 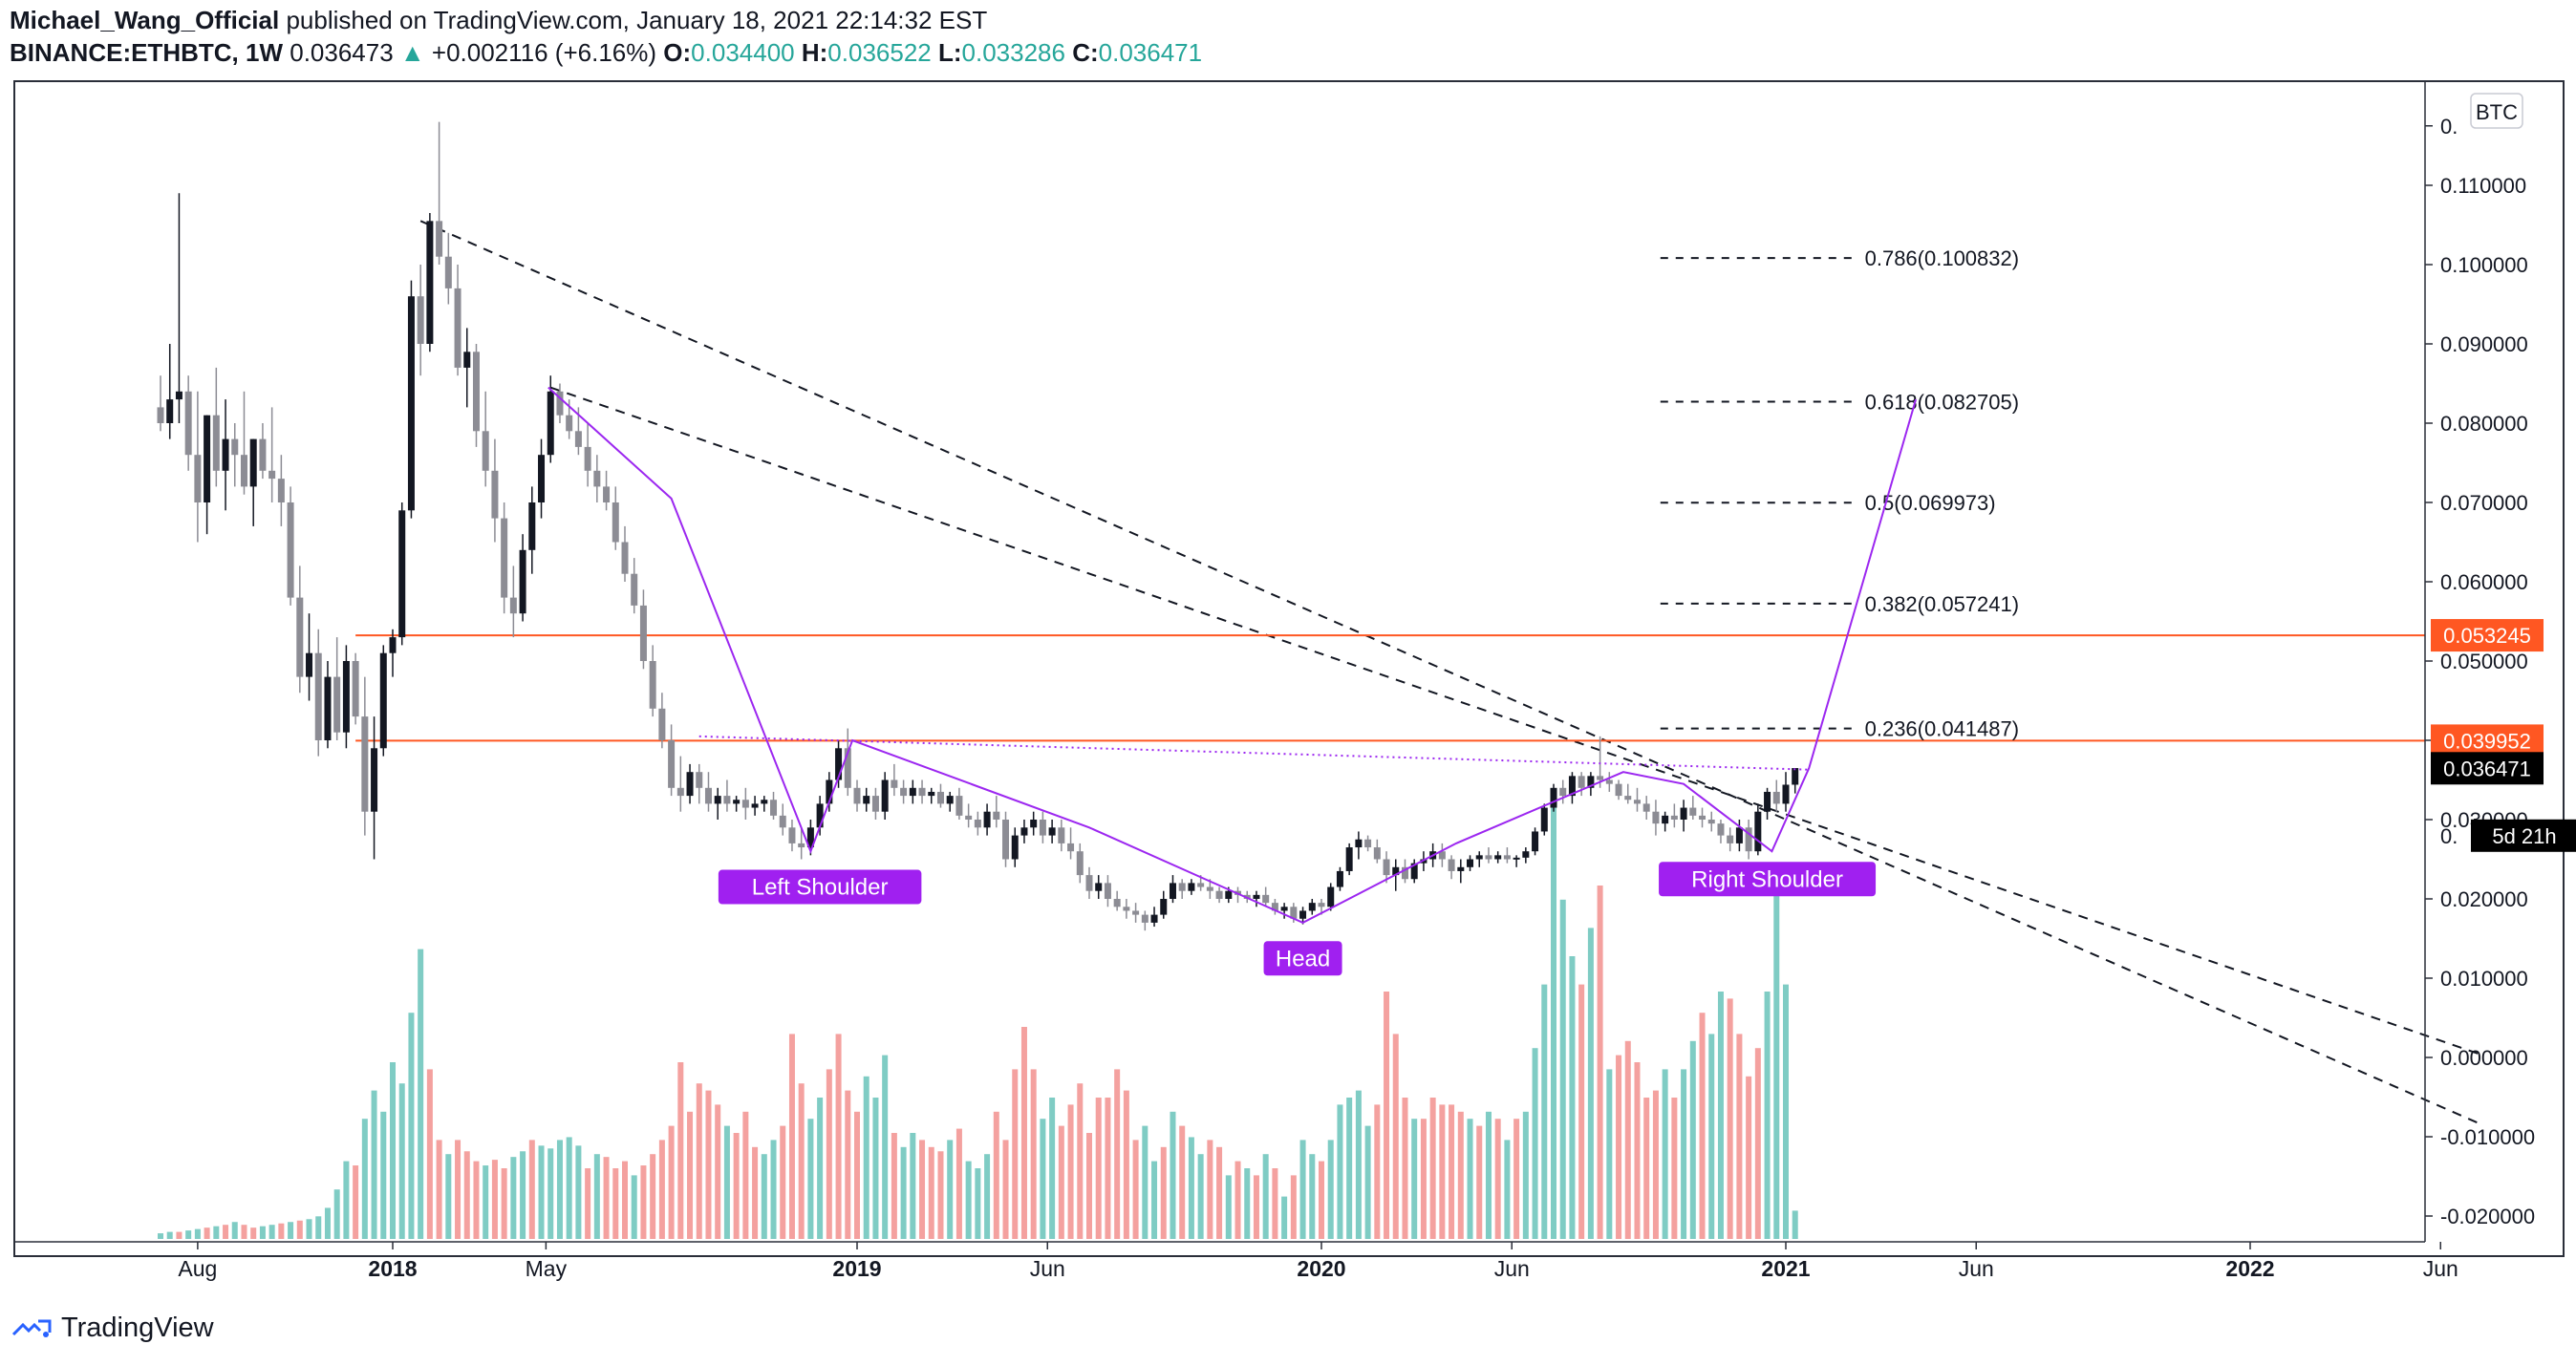 What do you see at coordinates (1390, 688) in the screenshot?
I see `level-layer` at bounding box center [1390, 688].